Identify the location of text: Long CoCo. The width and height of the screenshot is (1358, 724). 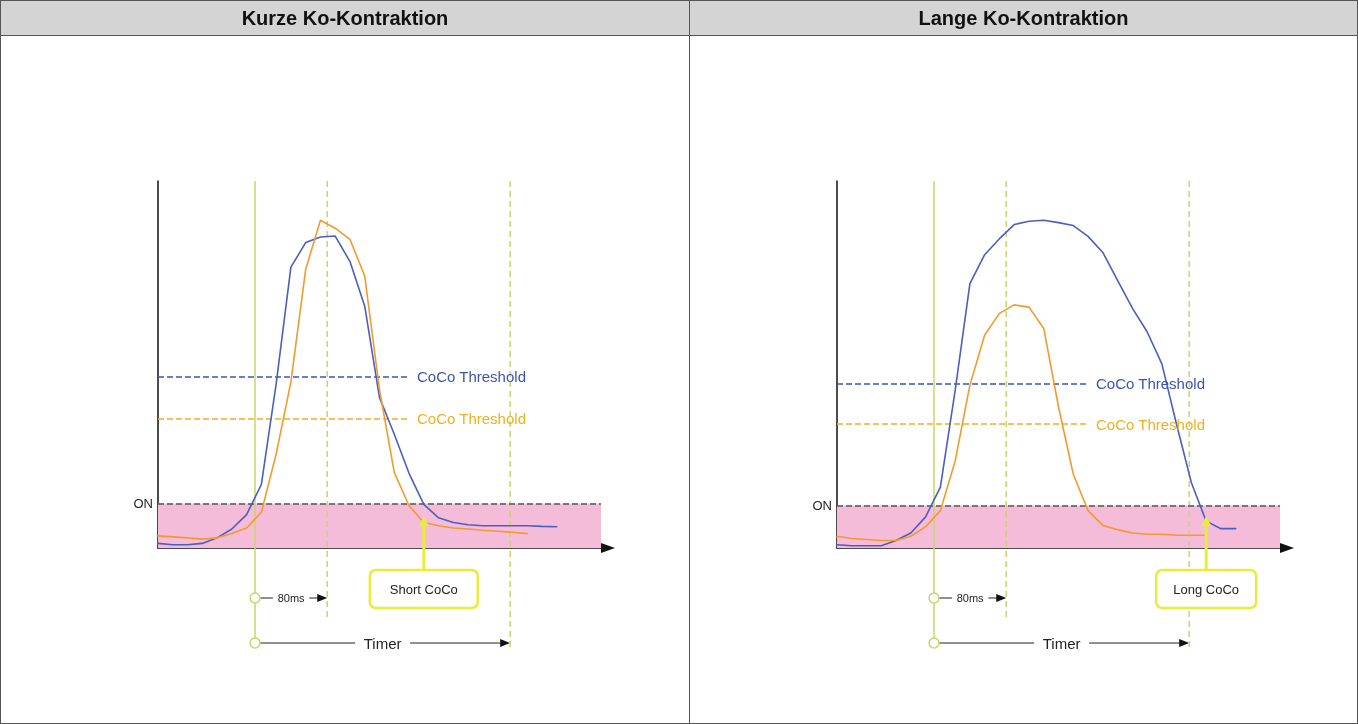
(1206, 589).